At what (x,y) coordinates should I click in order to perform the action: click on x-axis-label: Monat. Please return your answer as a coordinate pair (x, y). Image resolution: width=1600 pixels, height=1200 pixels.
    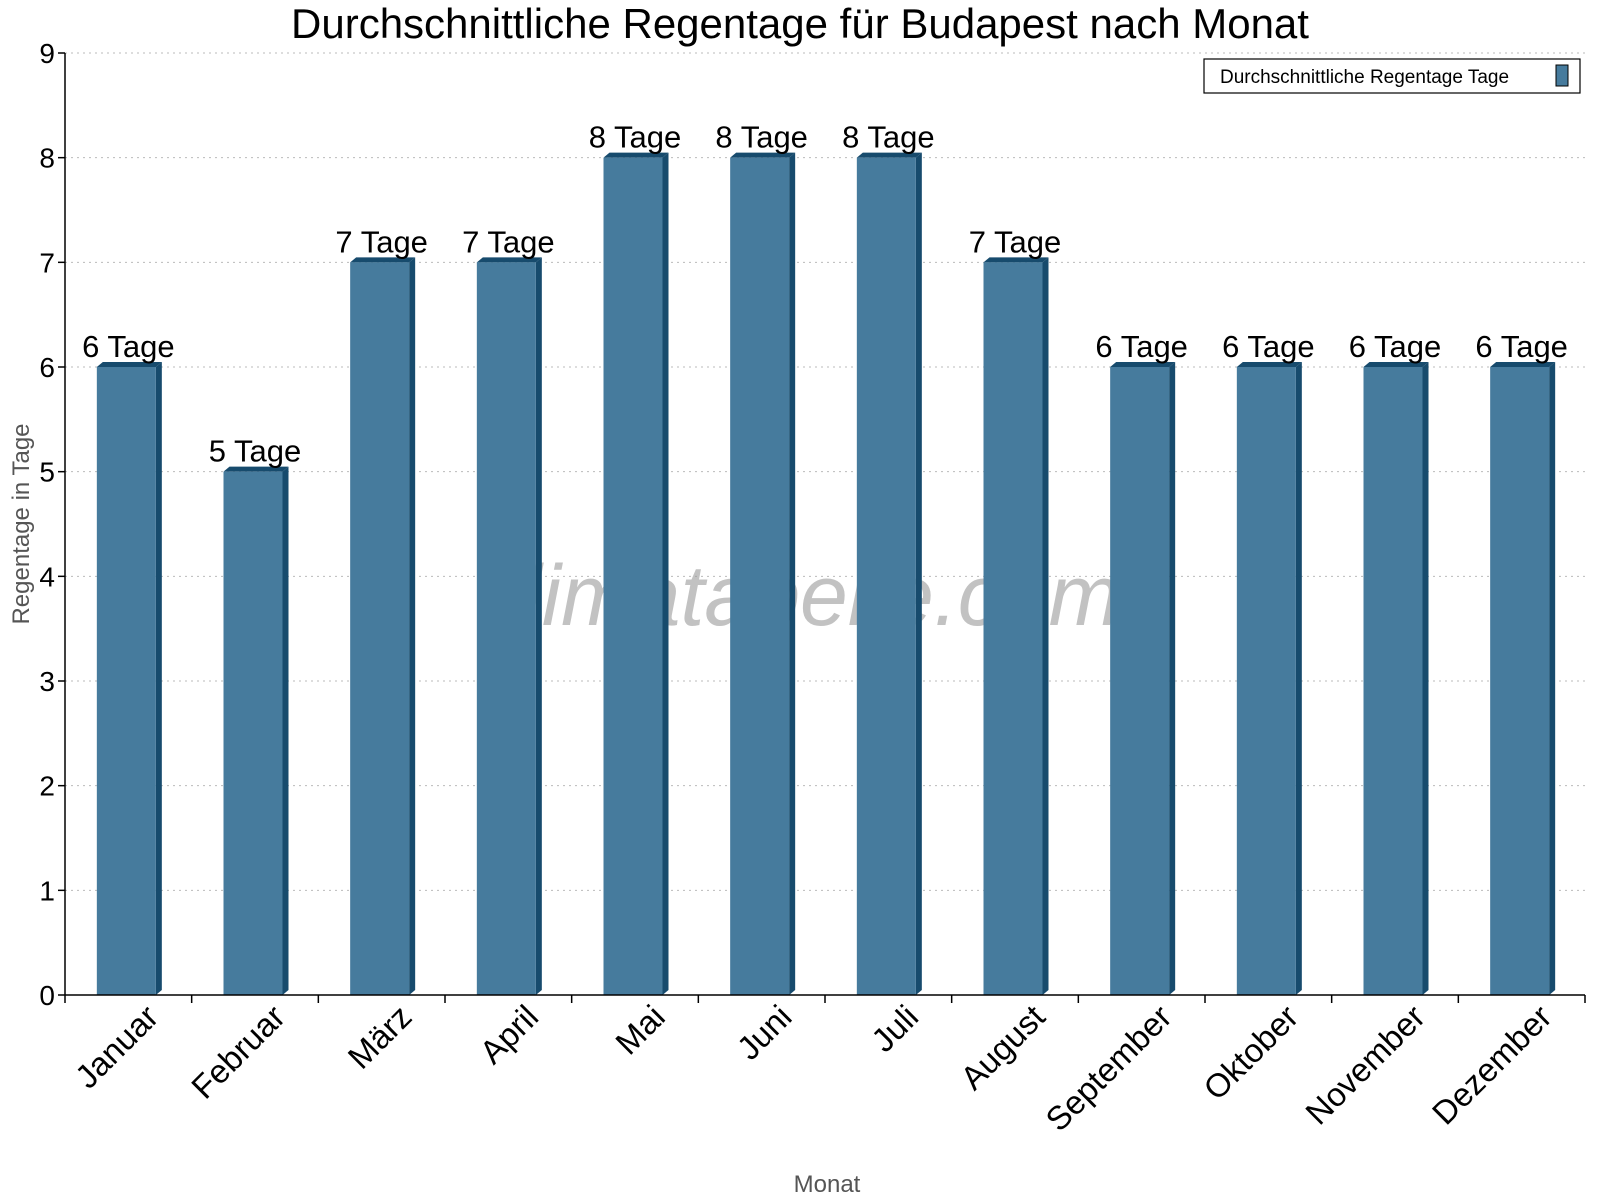
    Looking at the image, I should click on (827, 1184).